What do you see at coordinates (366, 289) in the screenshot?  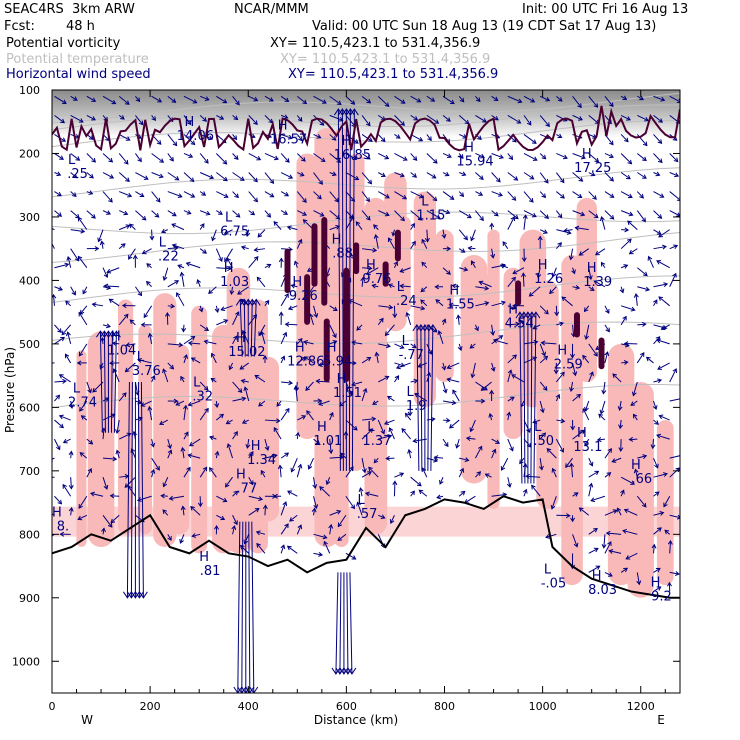 I see `theta-contour` at bounding box center [366, 289].